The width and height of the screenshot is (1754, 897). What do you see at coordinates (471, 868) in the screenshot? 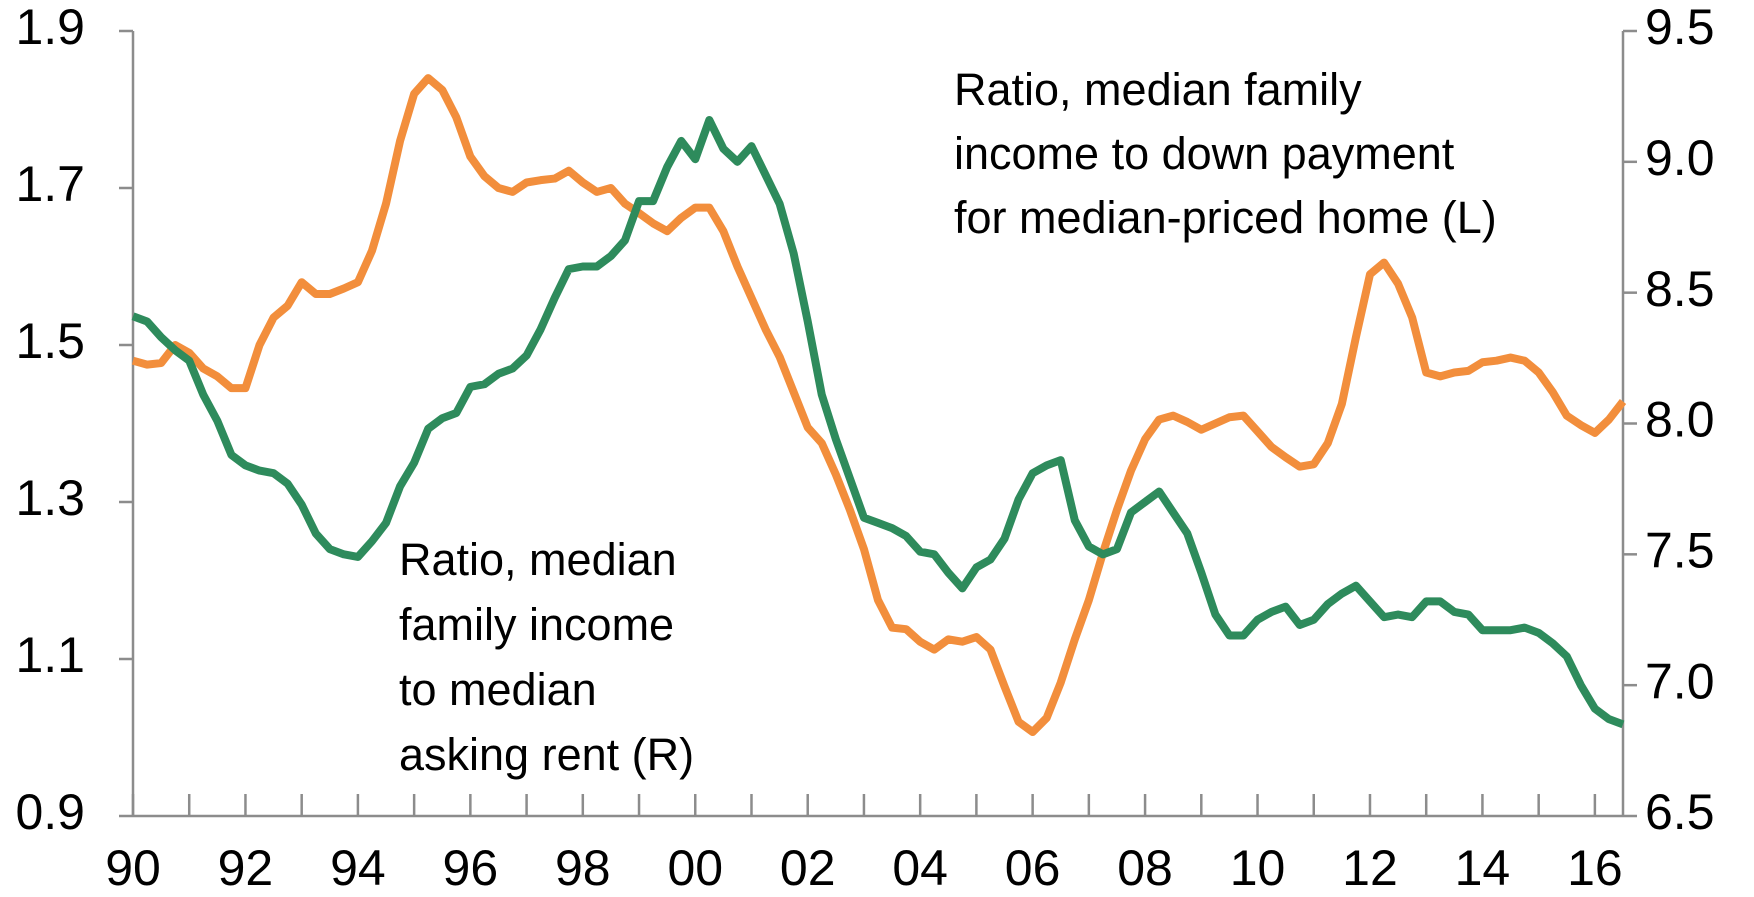
I see `x-tick-label: 96` at bounding box center [471, 868].